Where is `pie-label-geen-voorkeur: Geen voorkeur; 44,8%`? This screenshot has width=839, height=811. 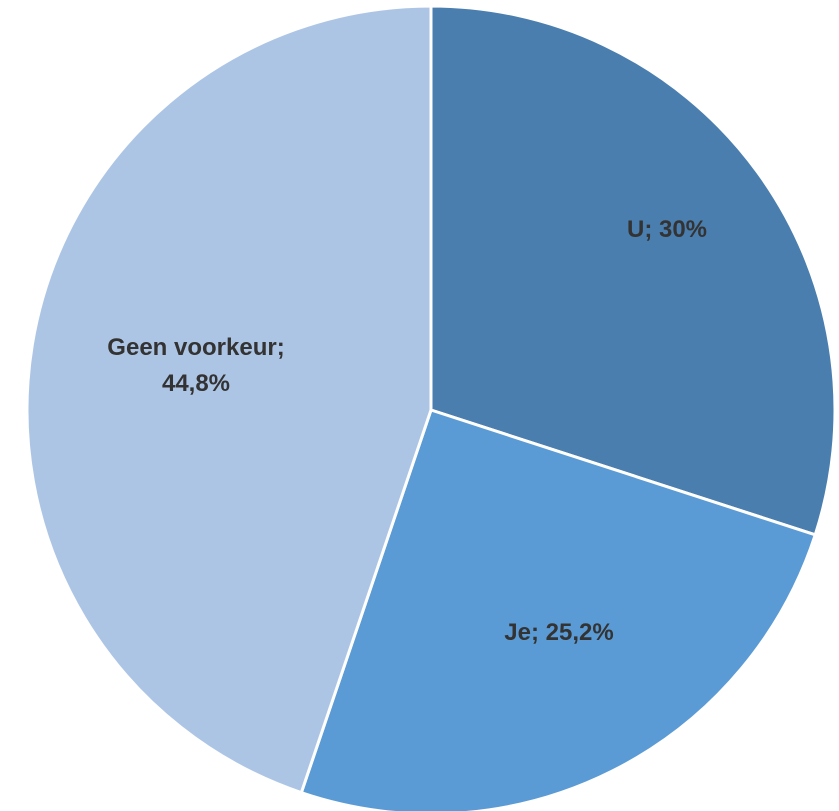 pie-label-geen-voorkeur: Geen voorkeur; 44,8% is located at coordinates (195, 365).